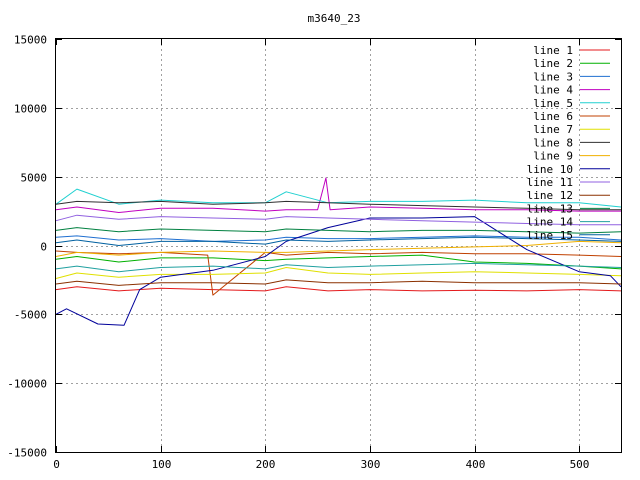 The height and width of the screenshot is (480, 640). I want to click on legend-label: line 13, so click(550, 208).